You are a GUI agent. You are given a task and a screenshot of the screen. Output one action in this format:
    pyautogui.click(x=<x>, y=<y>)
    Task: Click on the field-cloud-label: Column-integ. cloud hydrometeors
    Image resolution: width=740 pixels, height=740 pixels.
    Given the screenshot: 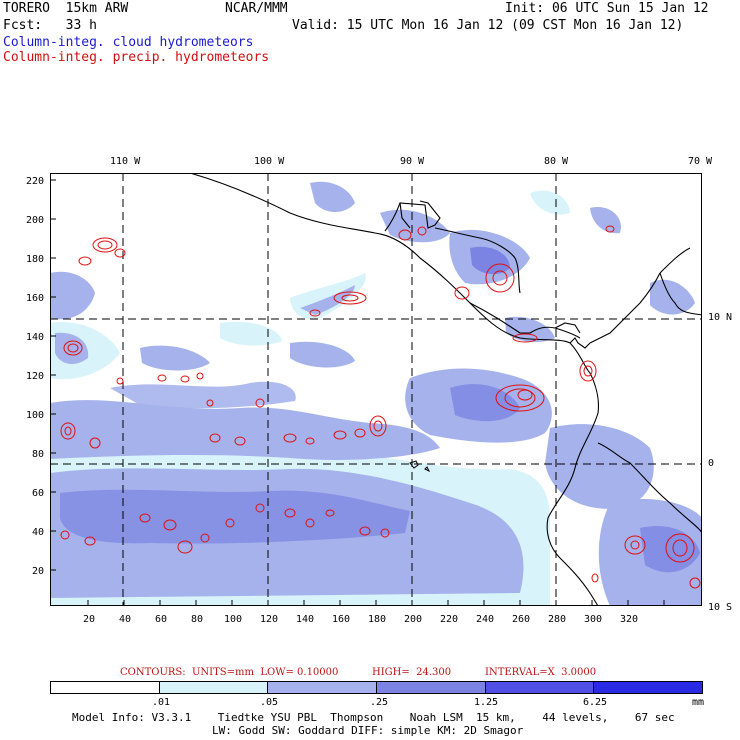 What is the action you would take?
    pyautogui.click(x=128, y=42)
    